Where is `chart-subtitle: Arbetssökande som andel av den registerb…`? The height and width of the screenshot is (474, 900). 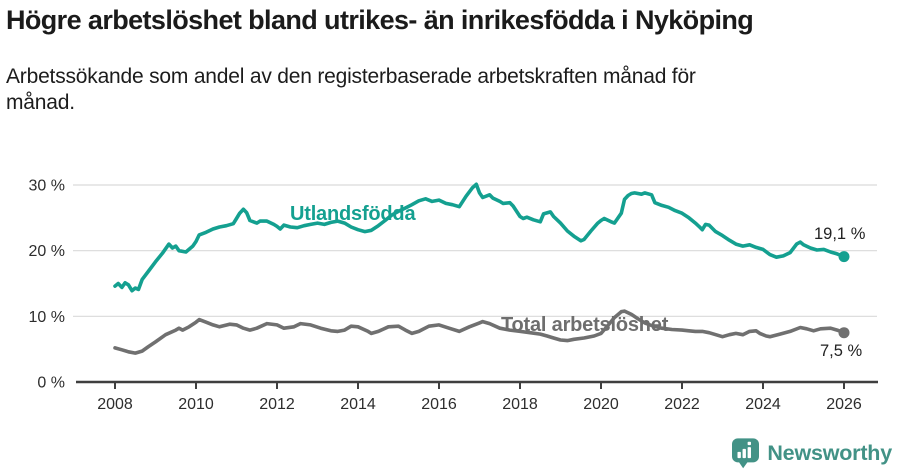 chart-subtitle: Arbetssökande som andel av den registerb… is located at coordinates (351, 90).